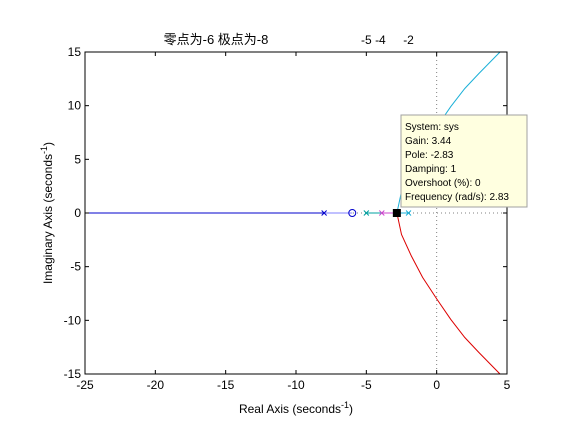 This screenshot has width=561, height=425. I want to click on x-axis-label: Real Axis (seconds-1), so click(296, 408).